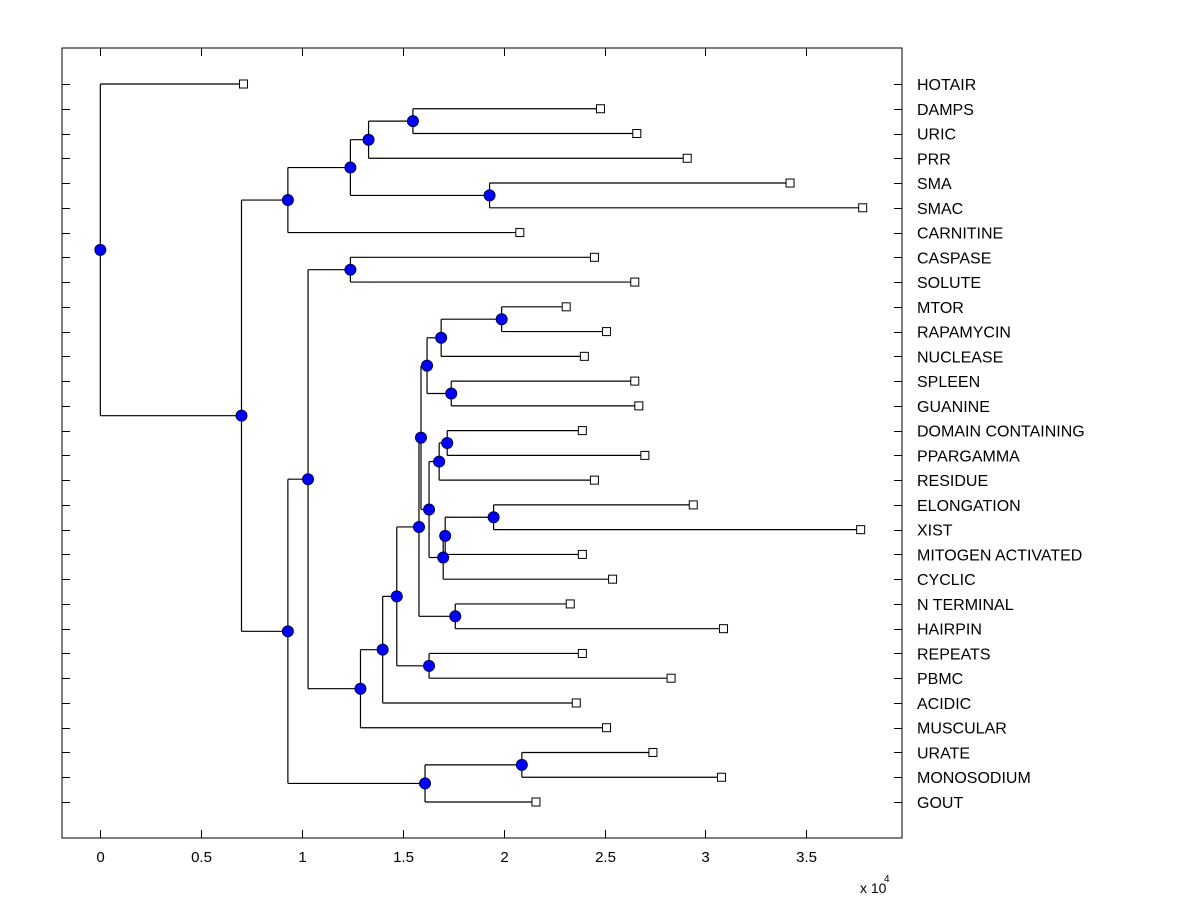  What do you see at coordinates (946, 85) in the screenshot?
I see `leaf-label: HOTAIR` at bounding box center [946, 85].